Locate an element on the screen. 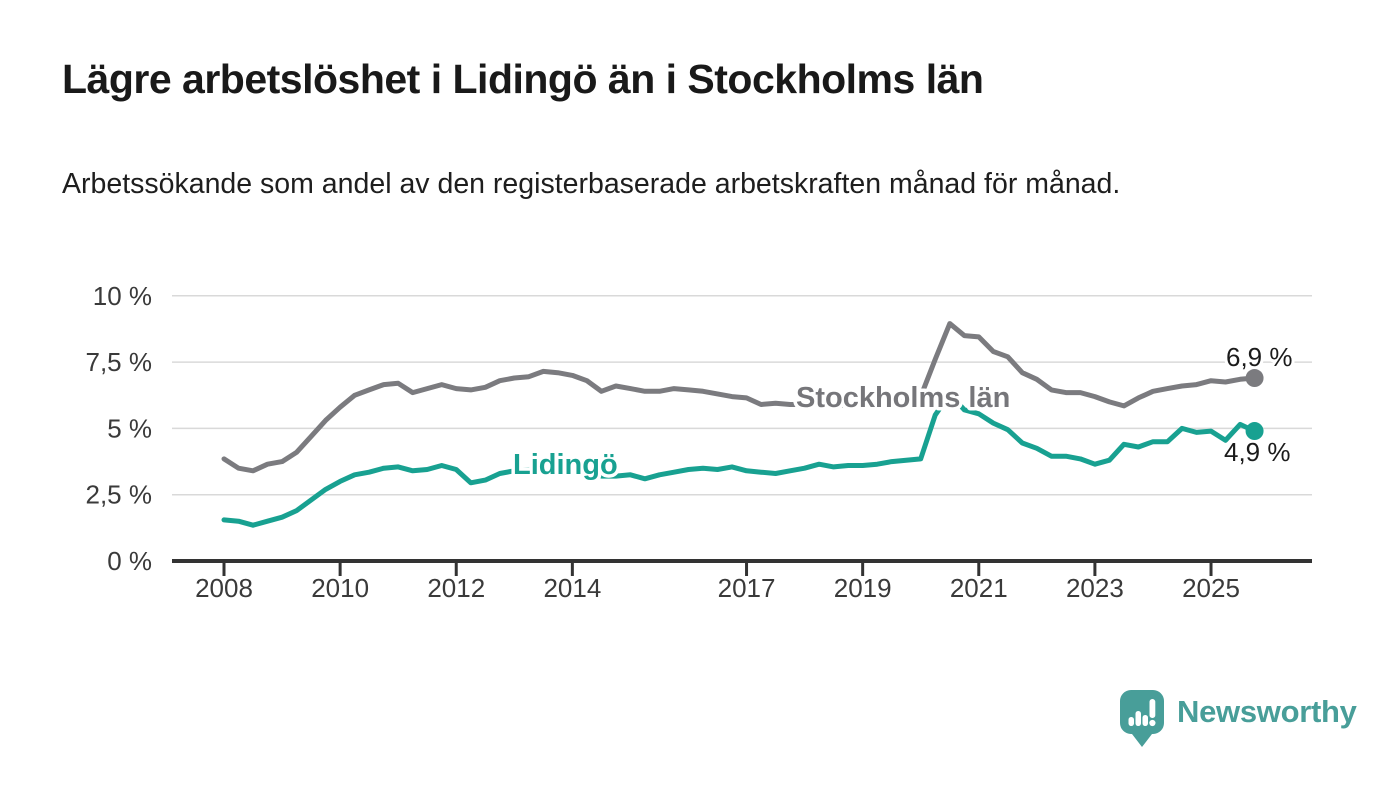 This screenshot has height=794, width=1400. speech-bubble-shape is located at coordinates (1142, 718).